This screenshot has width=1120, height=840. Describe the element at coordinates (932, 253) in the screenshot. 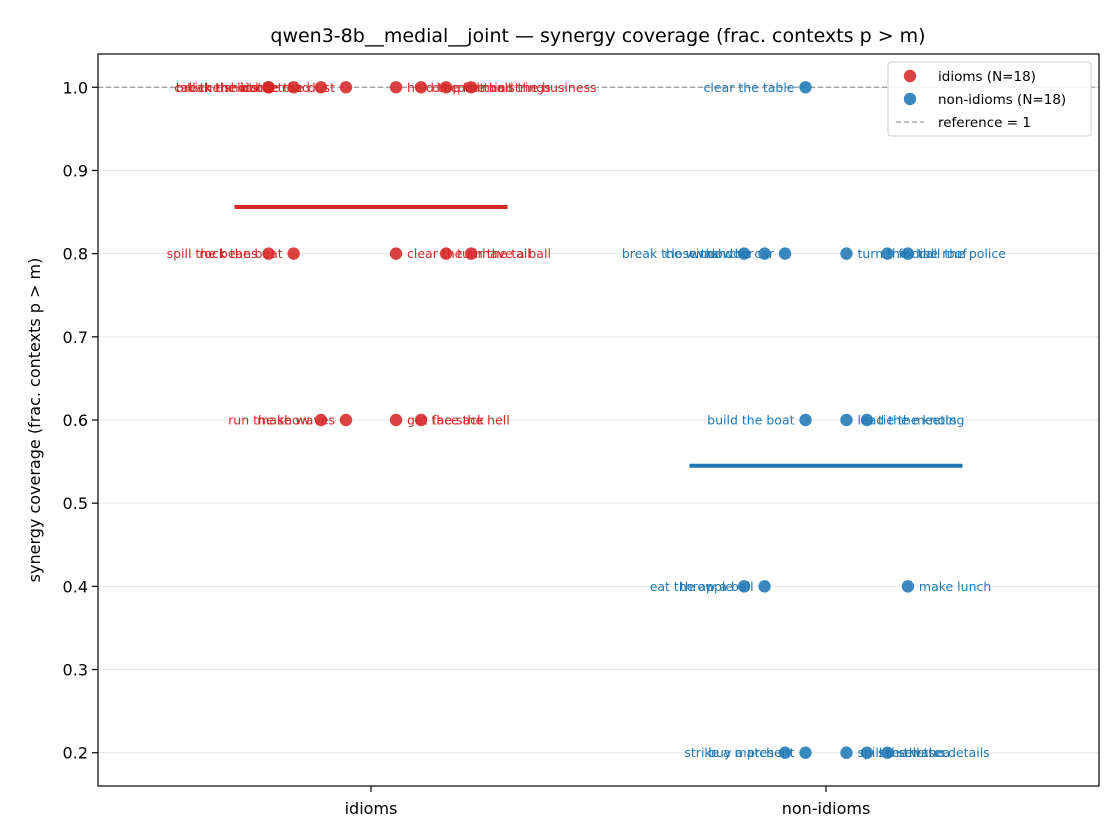

I see `point-label: fix the roof` at that location.